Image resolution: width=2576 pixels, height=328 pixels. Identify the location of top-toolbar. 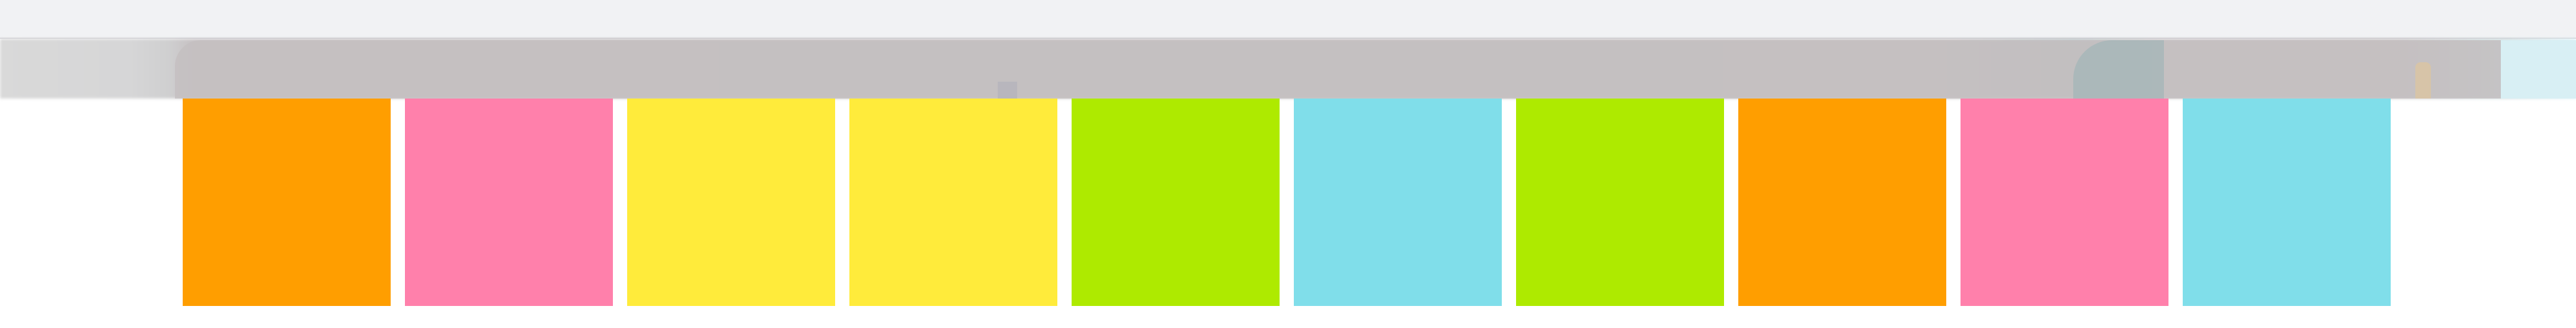
(1288, 19).